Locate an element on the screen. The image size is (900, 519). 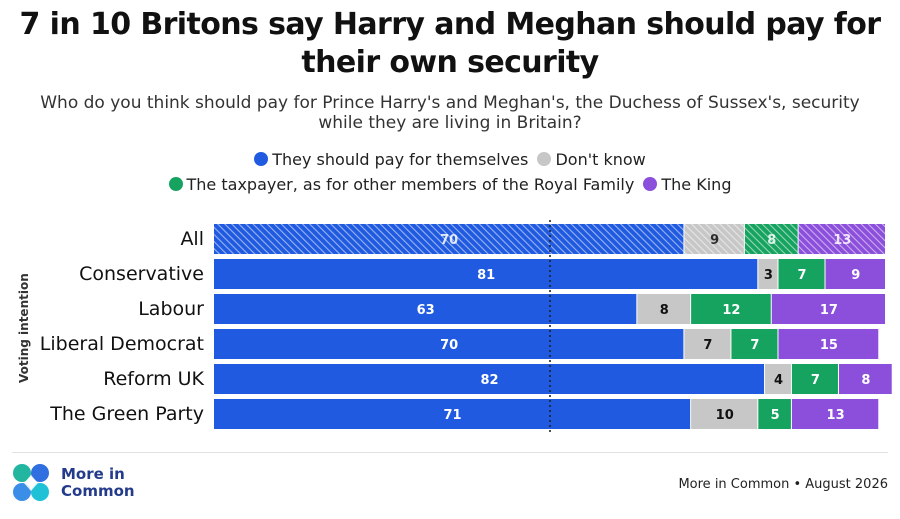
brand-name: More in Common is located at coordinates (116, 483).